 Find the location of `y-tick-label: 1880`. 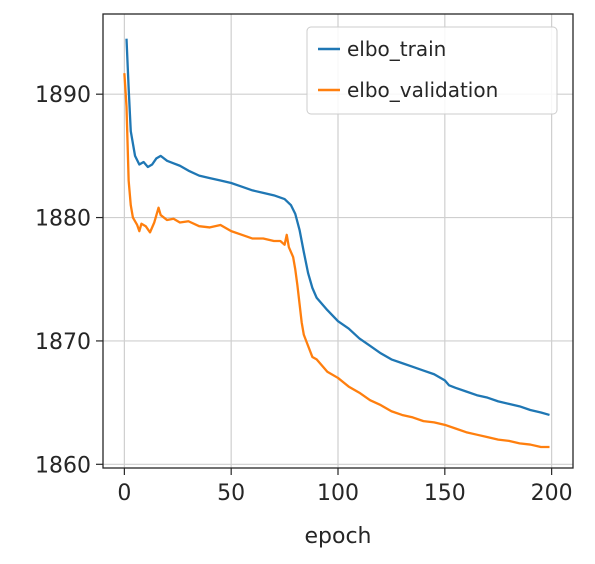

y-tick-label: 1880 is located at coordinates (63, 219).